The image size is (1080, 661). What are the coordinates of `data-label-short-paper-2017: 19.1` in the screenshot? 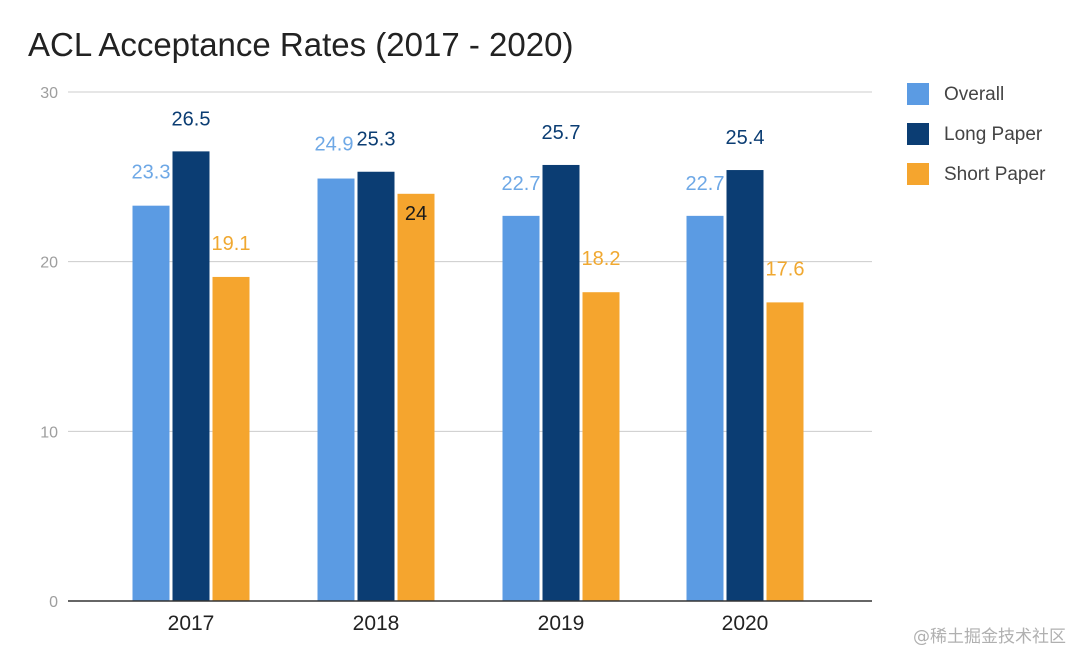 It's located at (231, 244).